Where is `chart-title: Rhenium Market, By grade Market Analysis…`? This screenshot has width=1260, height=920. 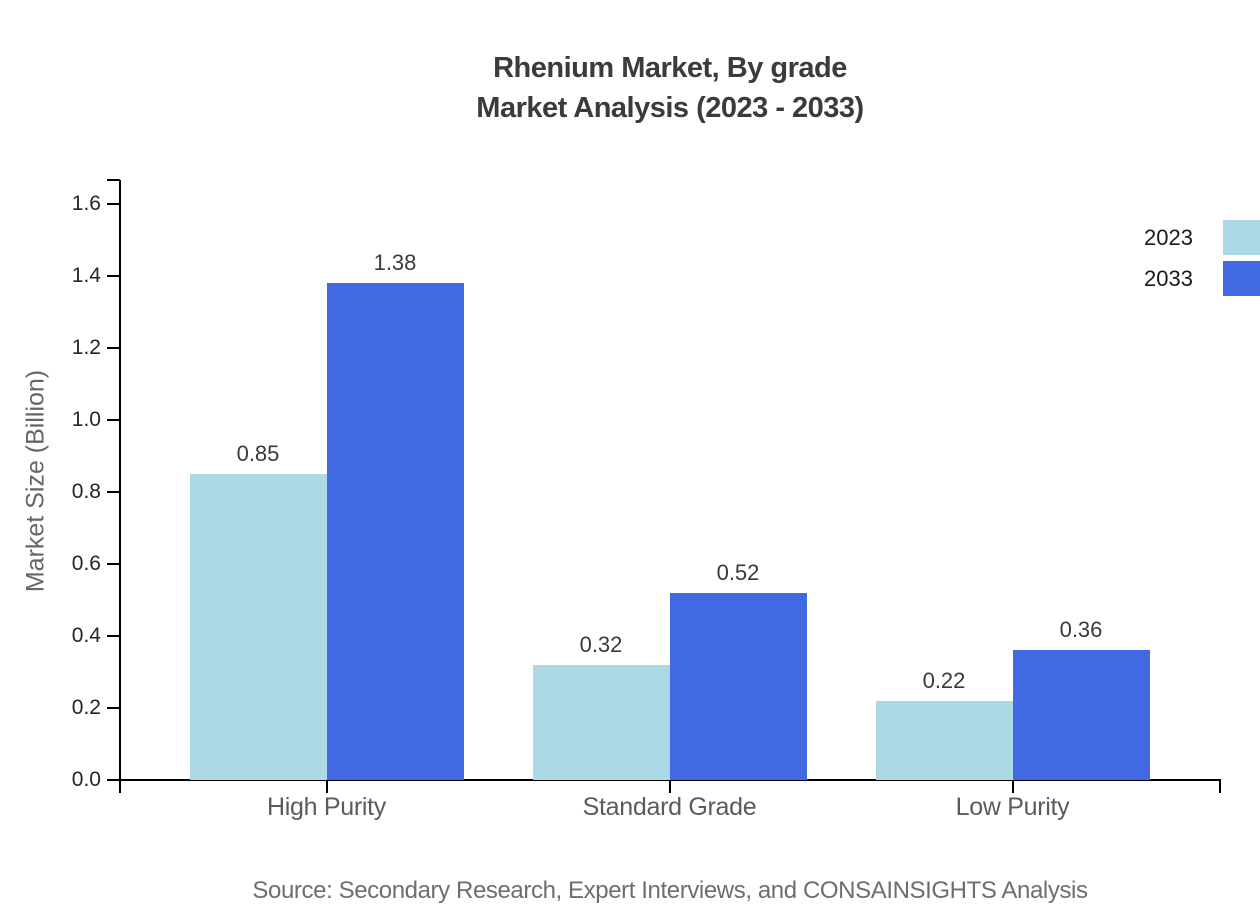
chart-title: Rhenium Market, By grade Market Analysis… is located at coordinates (670, 88).